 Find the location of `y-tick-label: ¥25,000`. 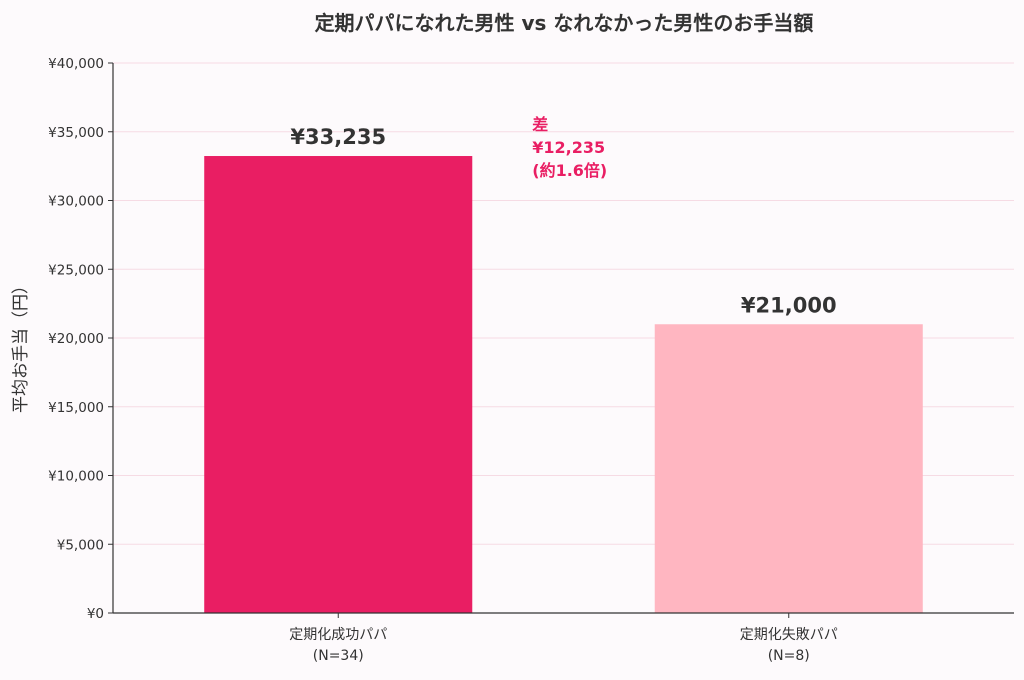

y-tick-label: ¥25,000 is located at coordinates (76, 270).